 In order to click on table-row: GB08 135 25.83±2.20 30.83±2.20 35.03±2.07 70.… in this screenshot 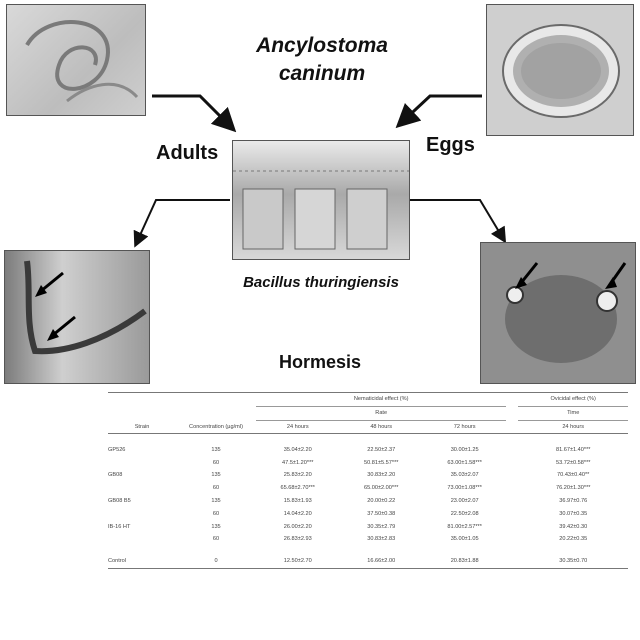, I will do `click(368, 475)`.